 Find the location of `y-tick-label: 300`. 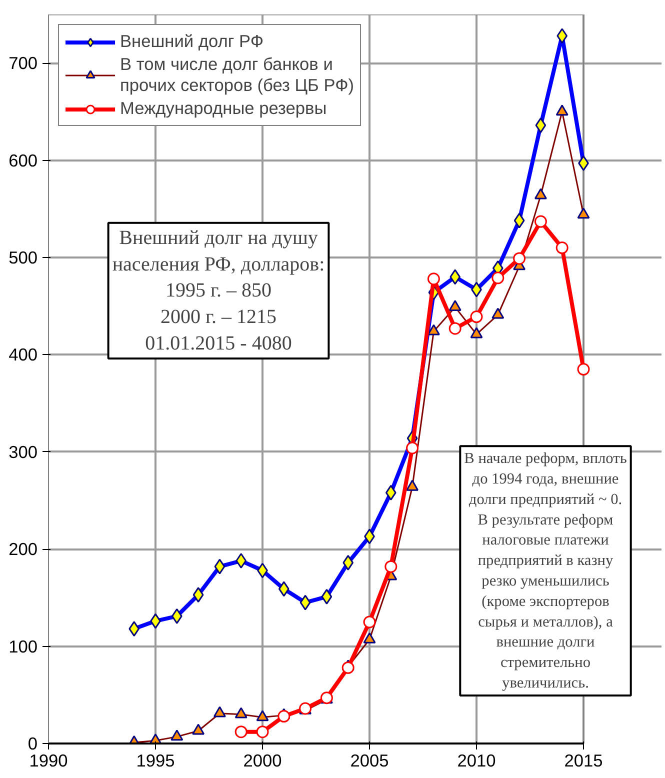

y-tick-label: 300 is located at coordinates (23, 452).